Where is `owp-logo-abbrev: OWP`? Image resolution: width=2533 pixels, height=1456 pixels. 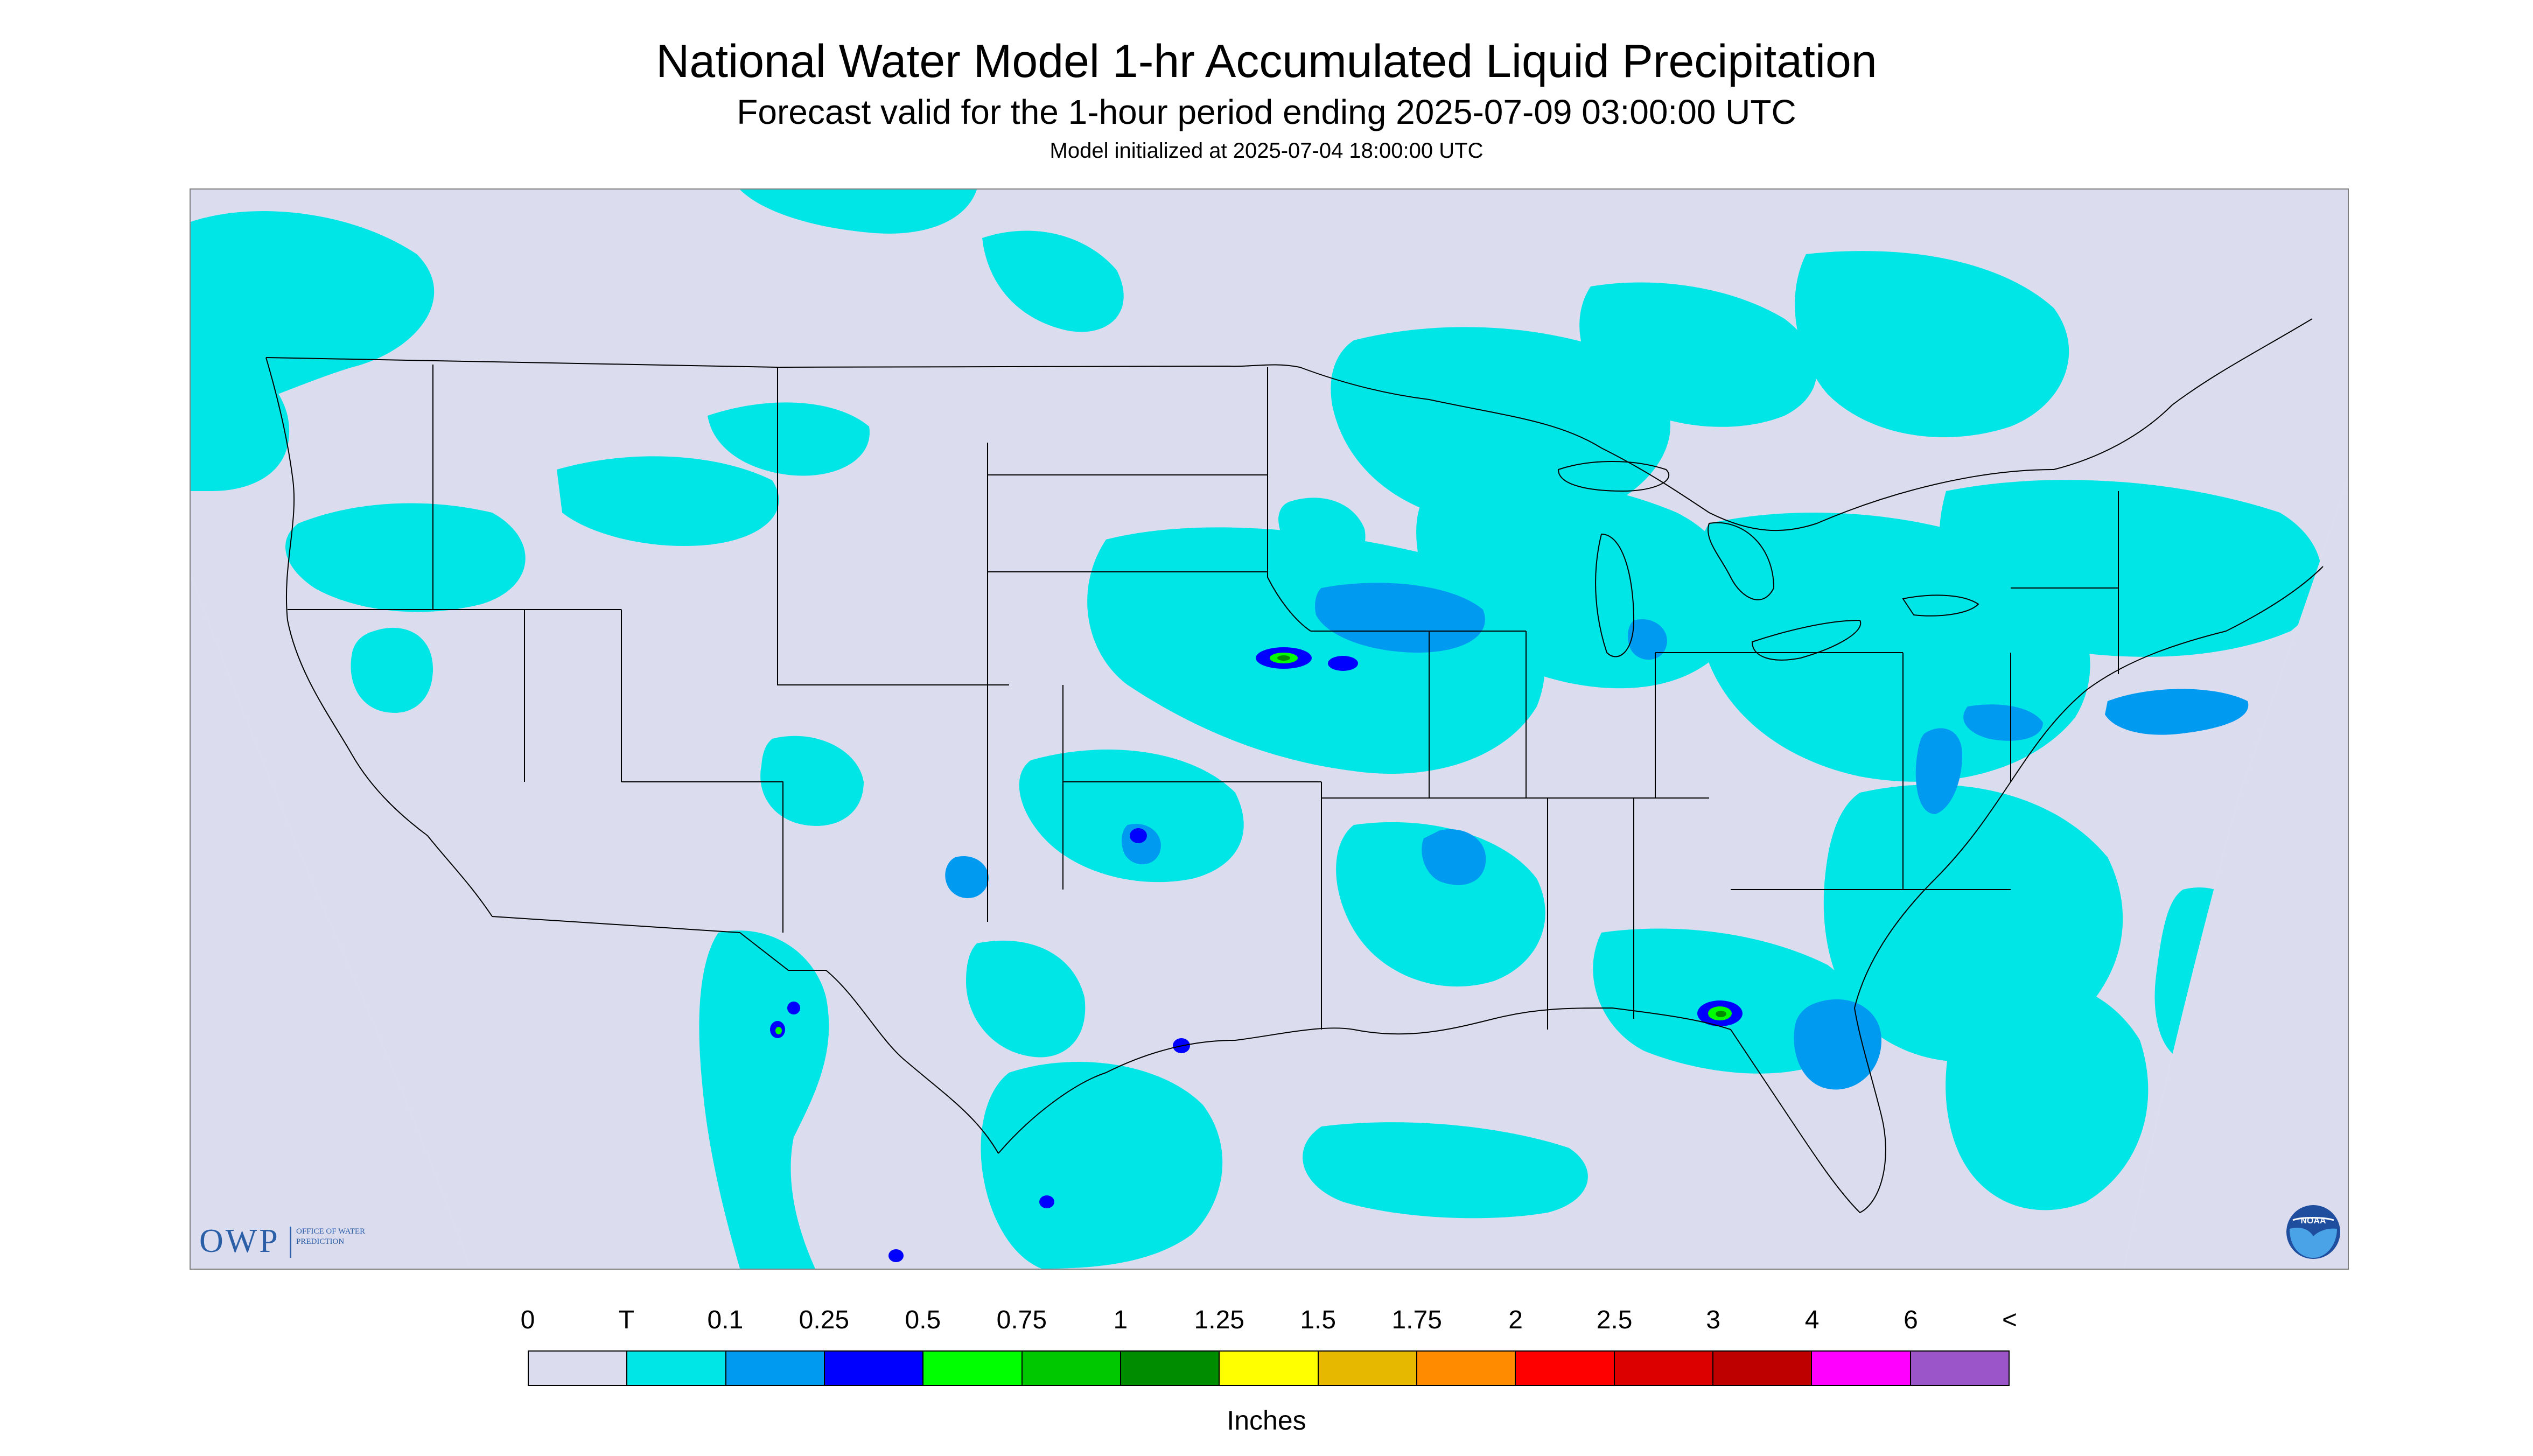 owp-logo-abbrev: OWP is located at coordinates (239, 1241).